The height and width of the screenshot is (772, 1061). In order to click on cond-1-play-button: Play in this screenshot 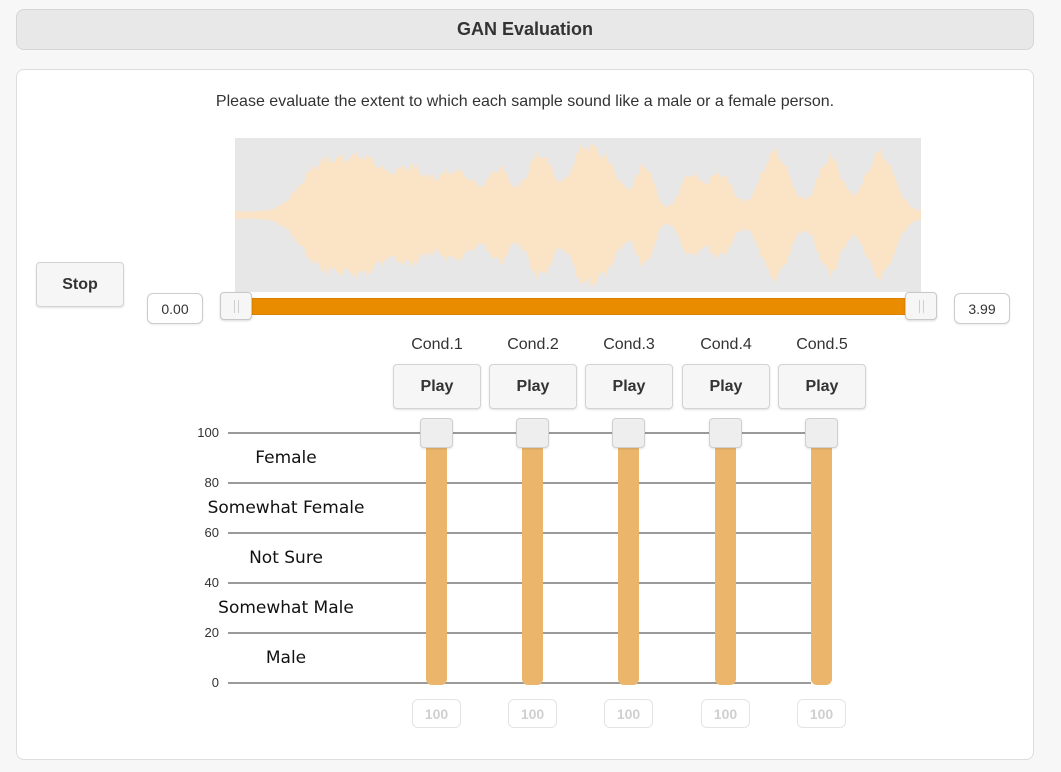, I will do `click(437, 386)`.